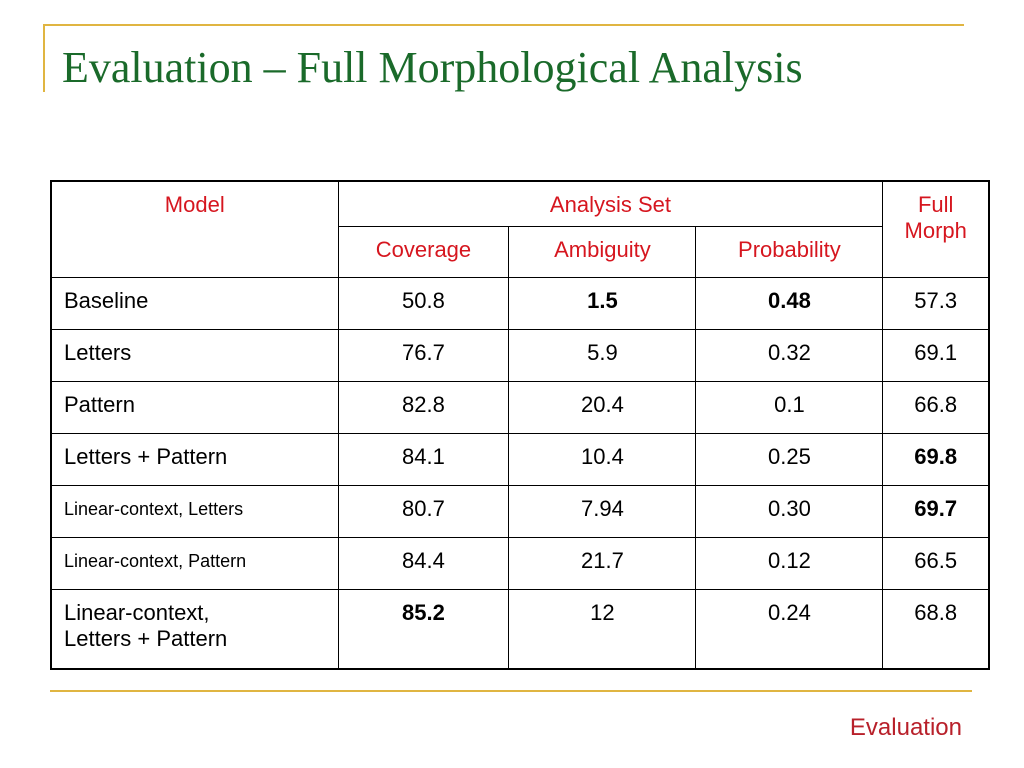  I want to click on row-ambiguity: 10.4, so click(602, 459).